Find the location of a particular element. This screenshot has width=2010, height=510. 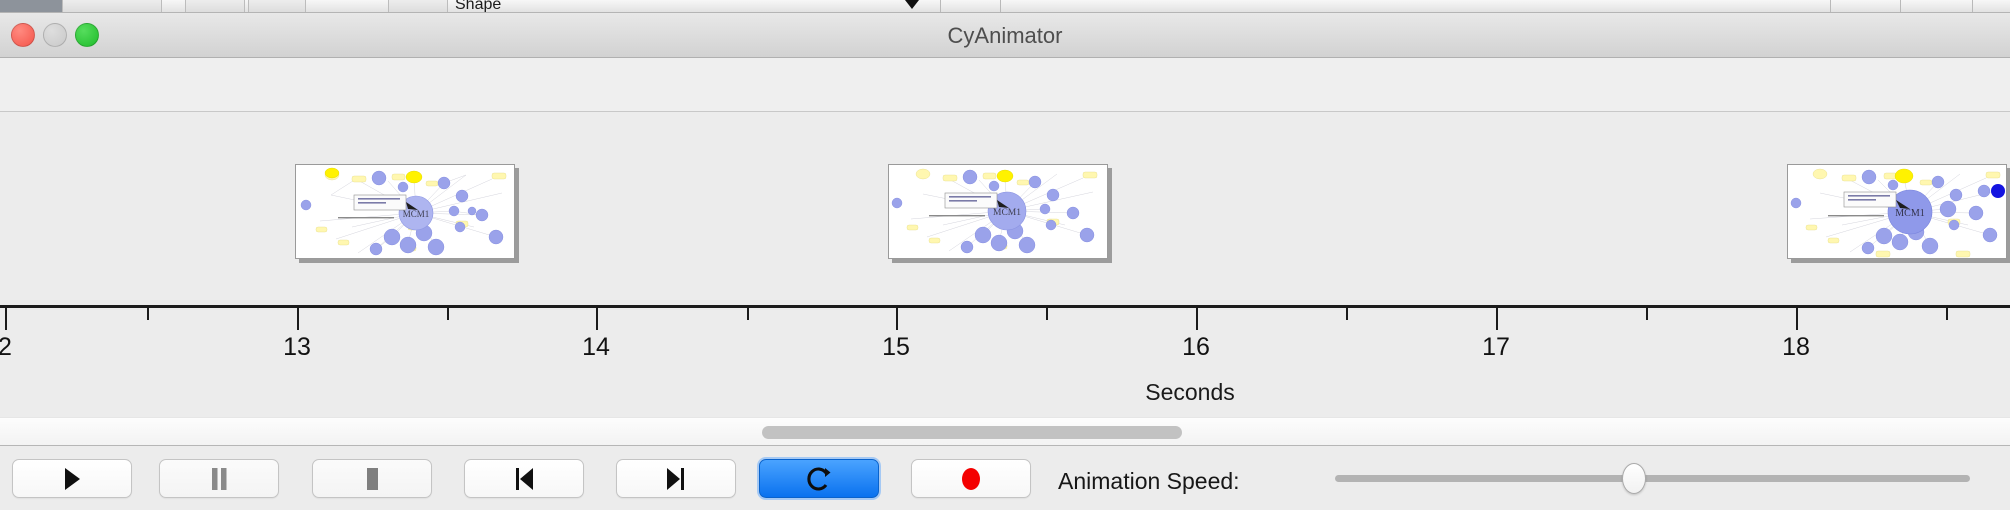

loop-button is located at coordinates (819, 478).